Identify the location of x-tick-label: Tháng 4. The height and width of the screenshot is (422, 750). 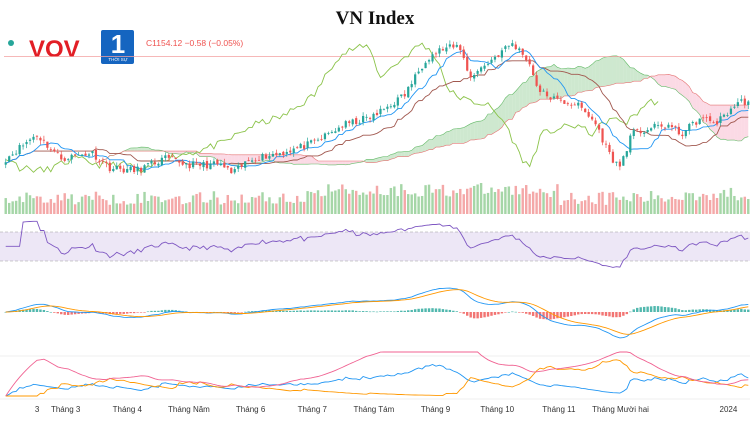
(128, 409).